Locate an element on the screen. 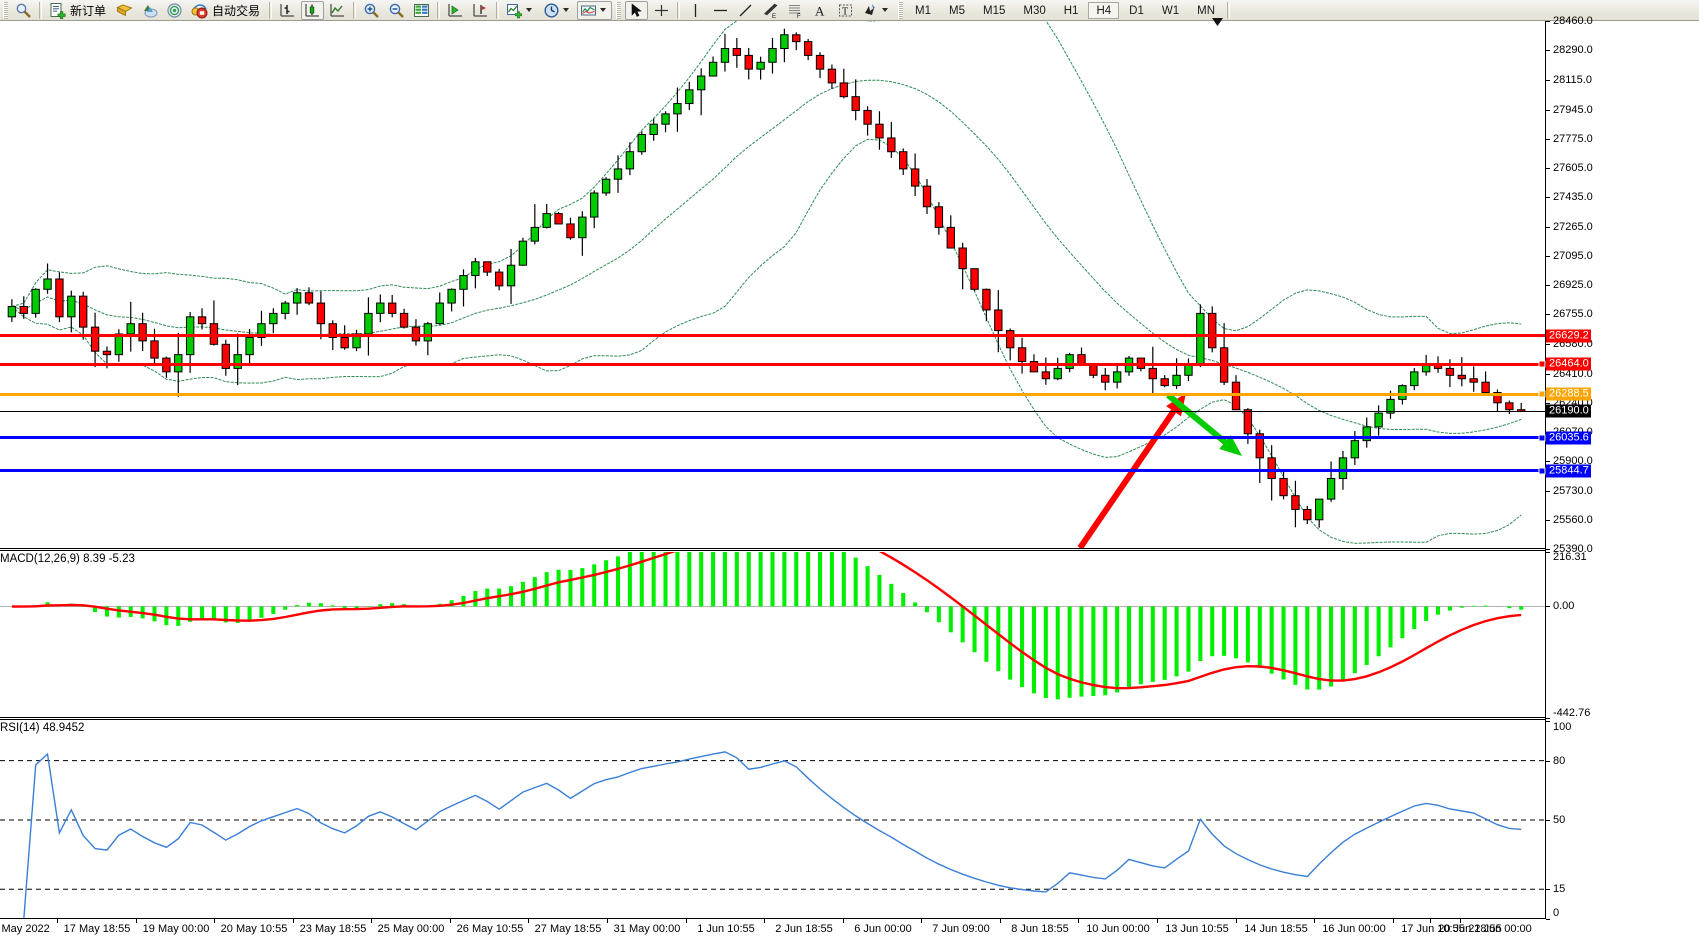 The height and width of the screenshot is (943, 1699). templates-button is located at coordinates (595, 10).